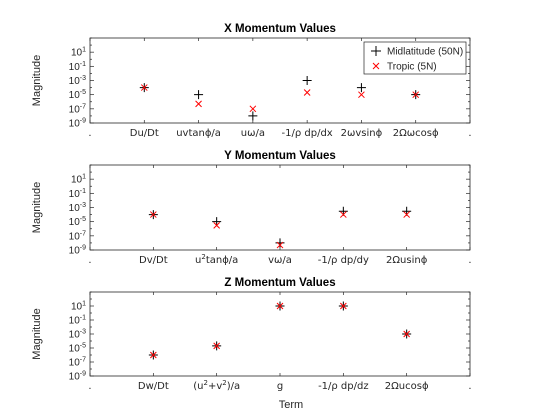  I want to click on x-tick-label: Dv/Dt, so click(153, 260).